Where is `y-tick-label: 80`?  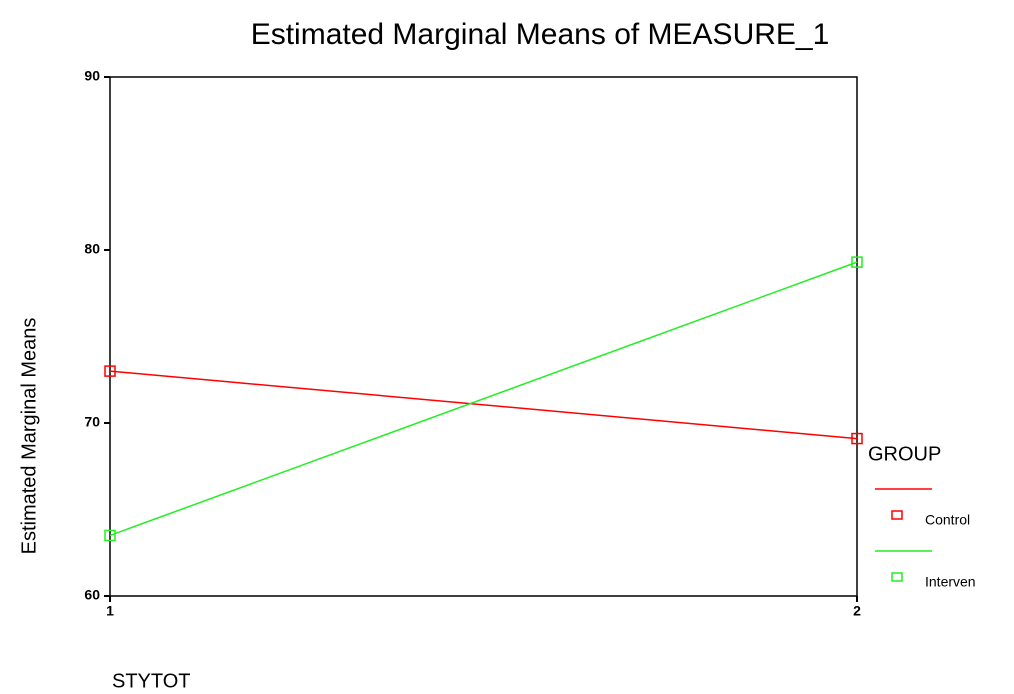 y-tick-label: 80 is located at coordinates (92, 249).